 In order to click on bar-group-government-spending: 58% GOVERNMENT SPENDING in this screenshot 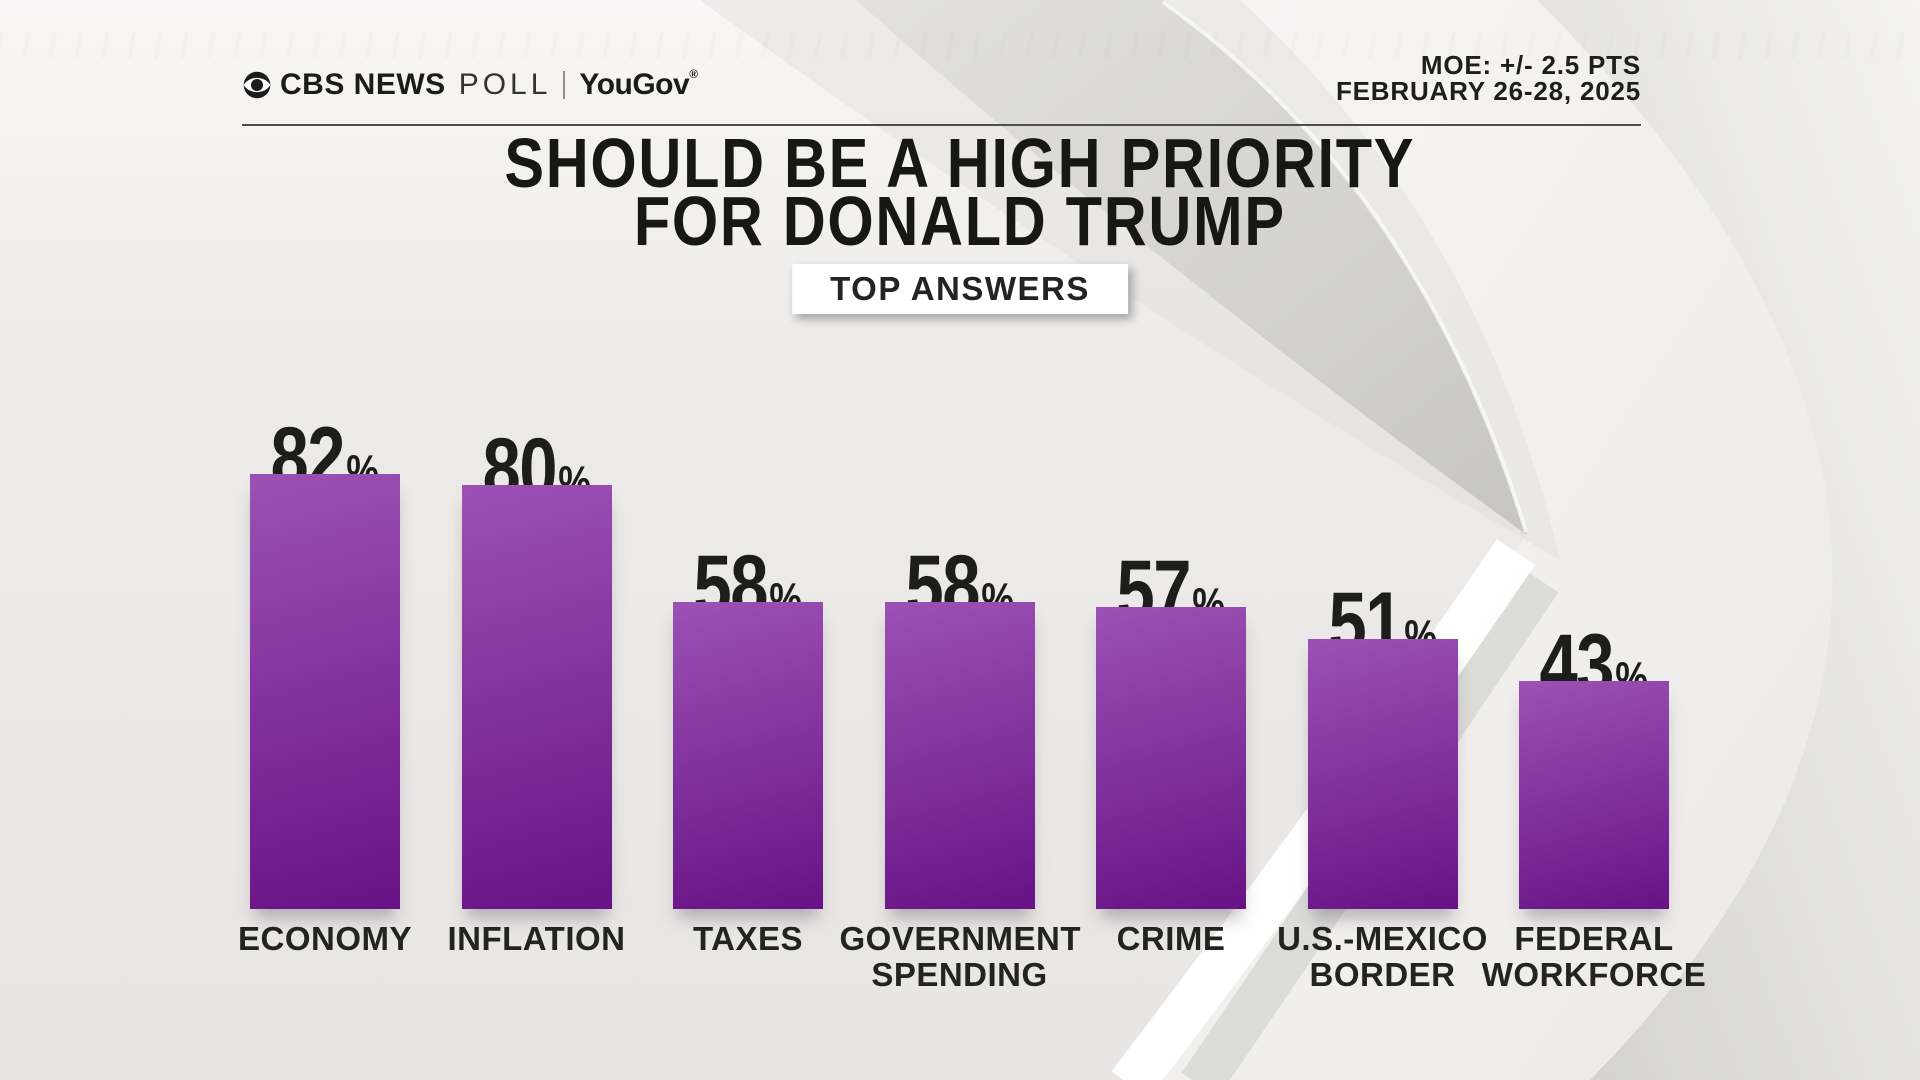, I will do `click(960, 765)`.